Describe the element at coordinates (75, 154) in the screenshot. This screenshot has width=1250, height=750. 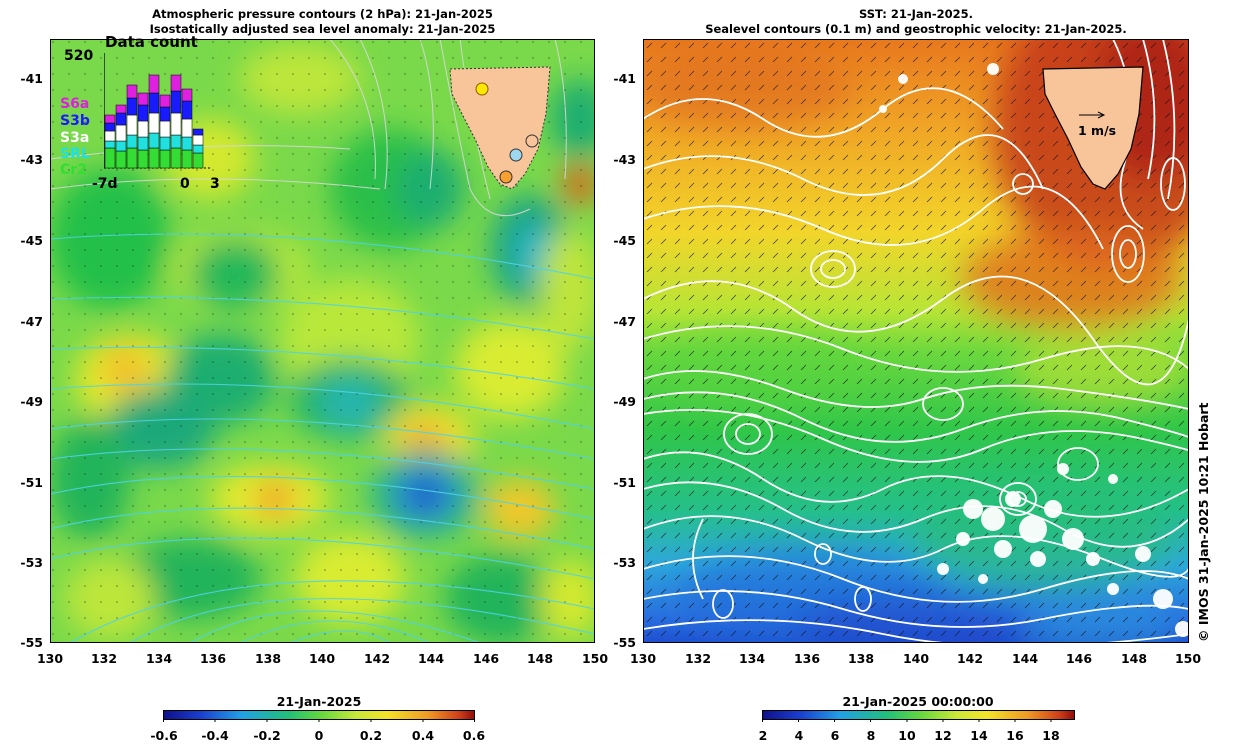
I see `legend-srl: SRL` at that location.